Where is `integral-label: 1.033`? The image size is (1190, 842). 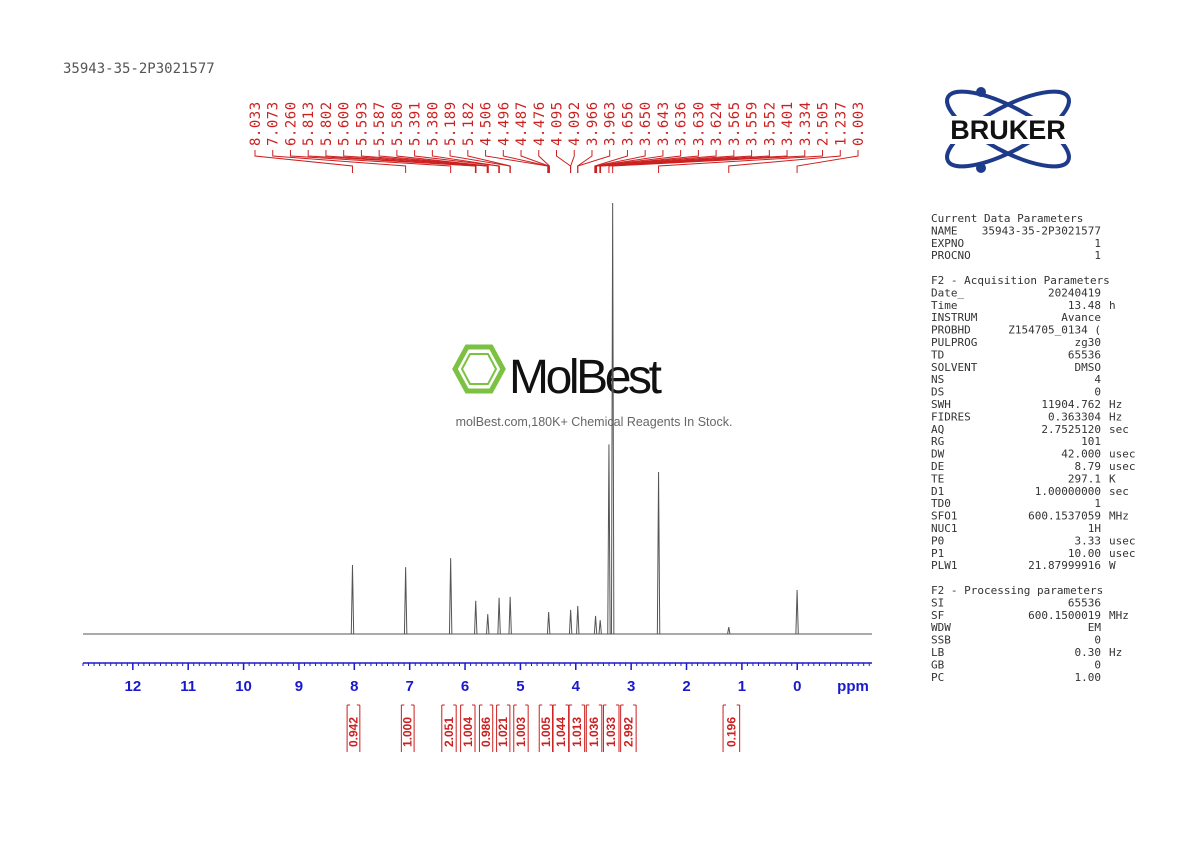 integral-label: 1.033 is located at coordinates (611, 732).